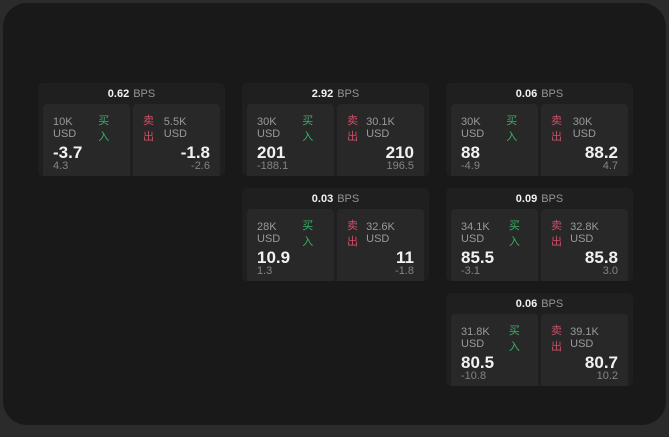 The image size is (669, 437). I want to click on sell-main-value: 210, so click(399, 152).